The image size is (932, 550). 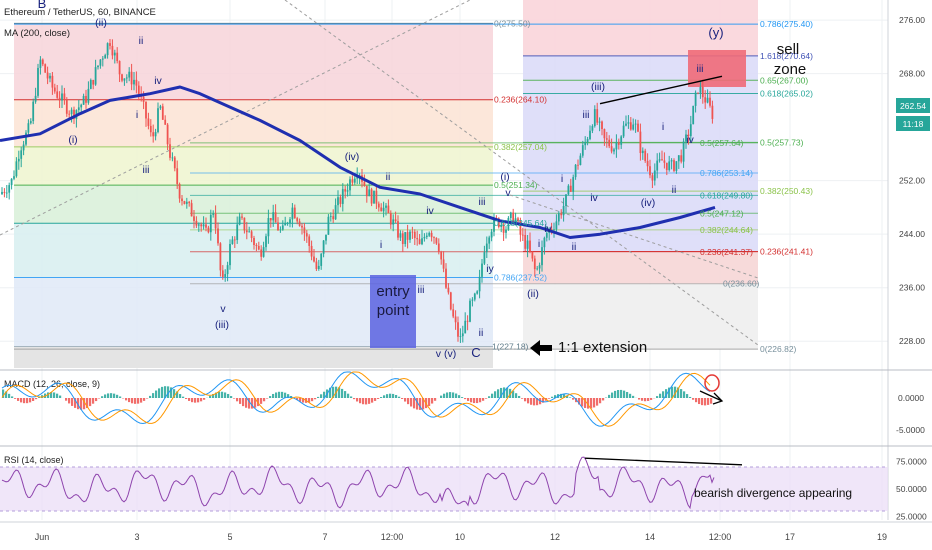 What do you see at coordinates (80, 12) in the screenshot?
I see `symbol-title: Ethereum / TetherUS, 60, BINANCE` at bounding box center [80, 12].